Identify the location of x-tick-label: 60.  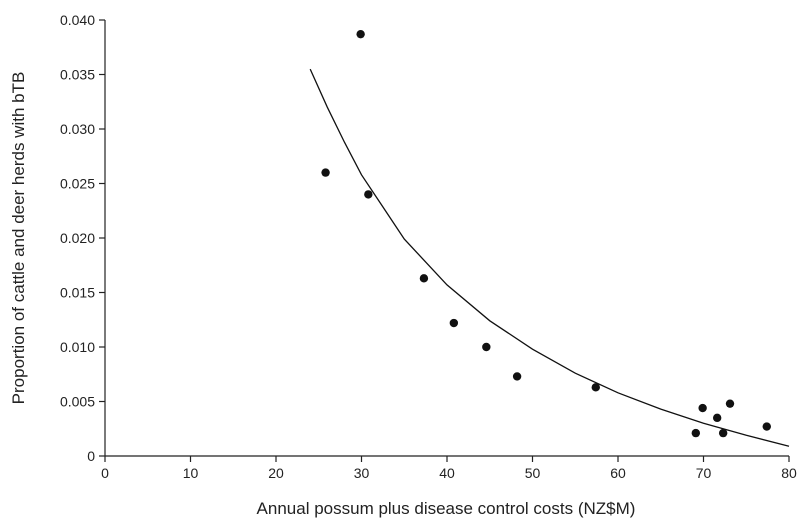
(618, 473).